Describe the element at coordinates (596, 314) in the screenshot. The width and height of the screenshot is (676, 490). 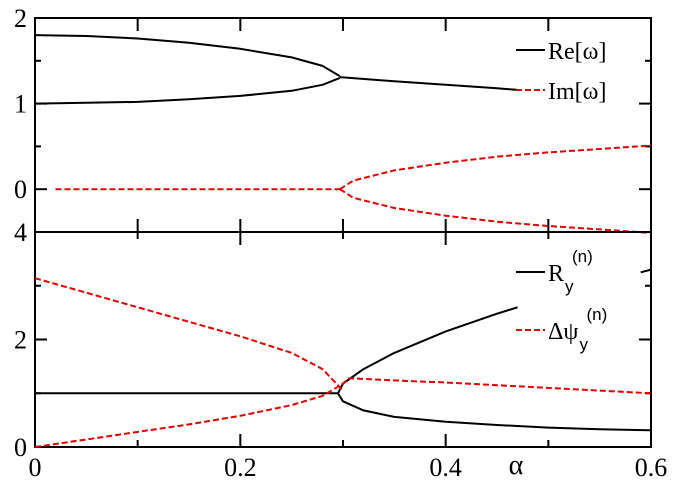
I see `bottom-legend-superscript-1: (n)` at that location.